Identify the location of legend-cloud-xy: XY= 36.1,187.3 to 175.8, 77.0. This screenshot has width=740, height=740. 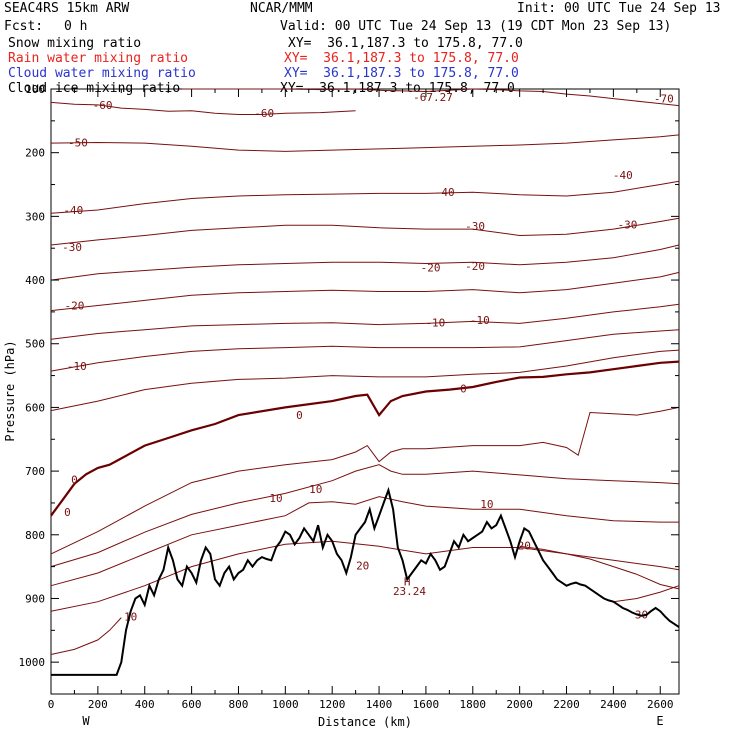
(401, 73).